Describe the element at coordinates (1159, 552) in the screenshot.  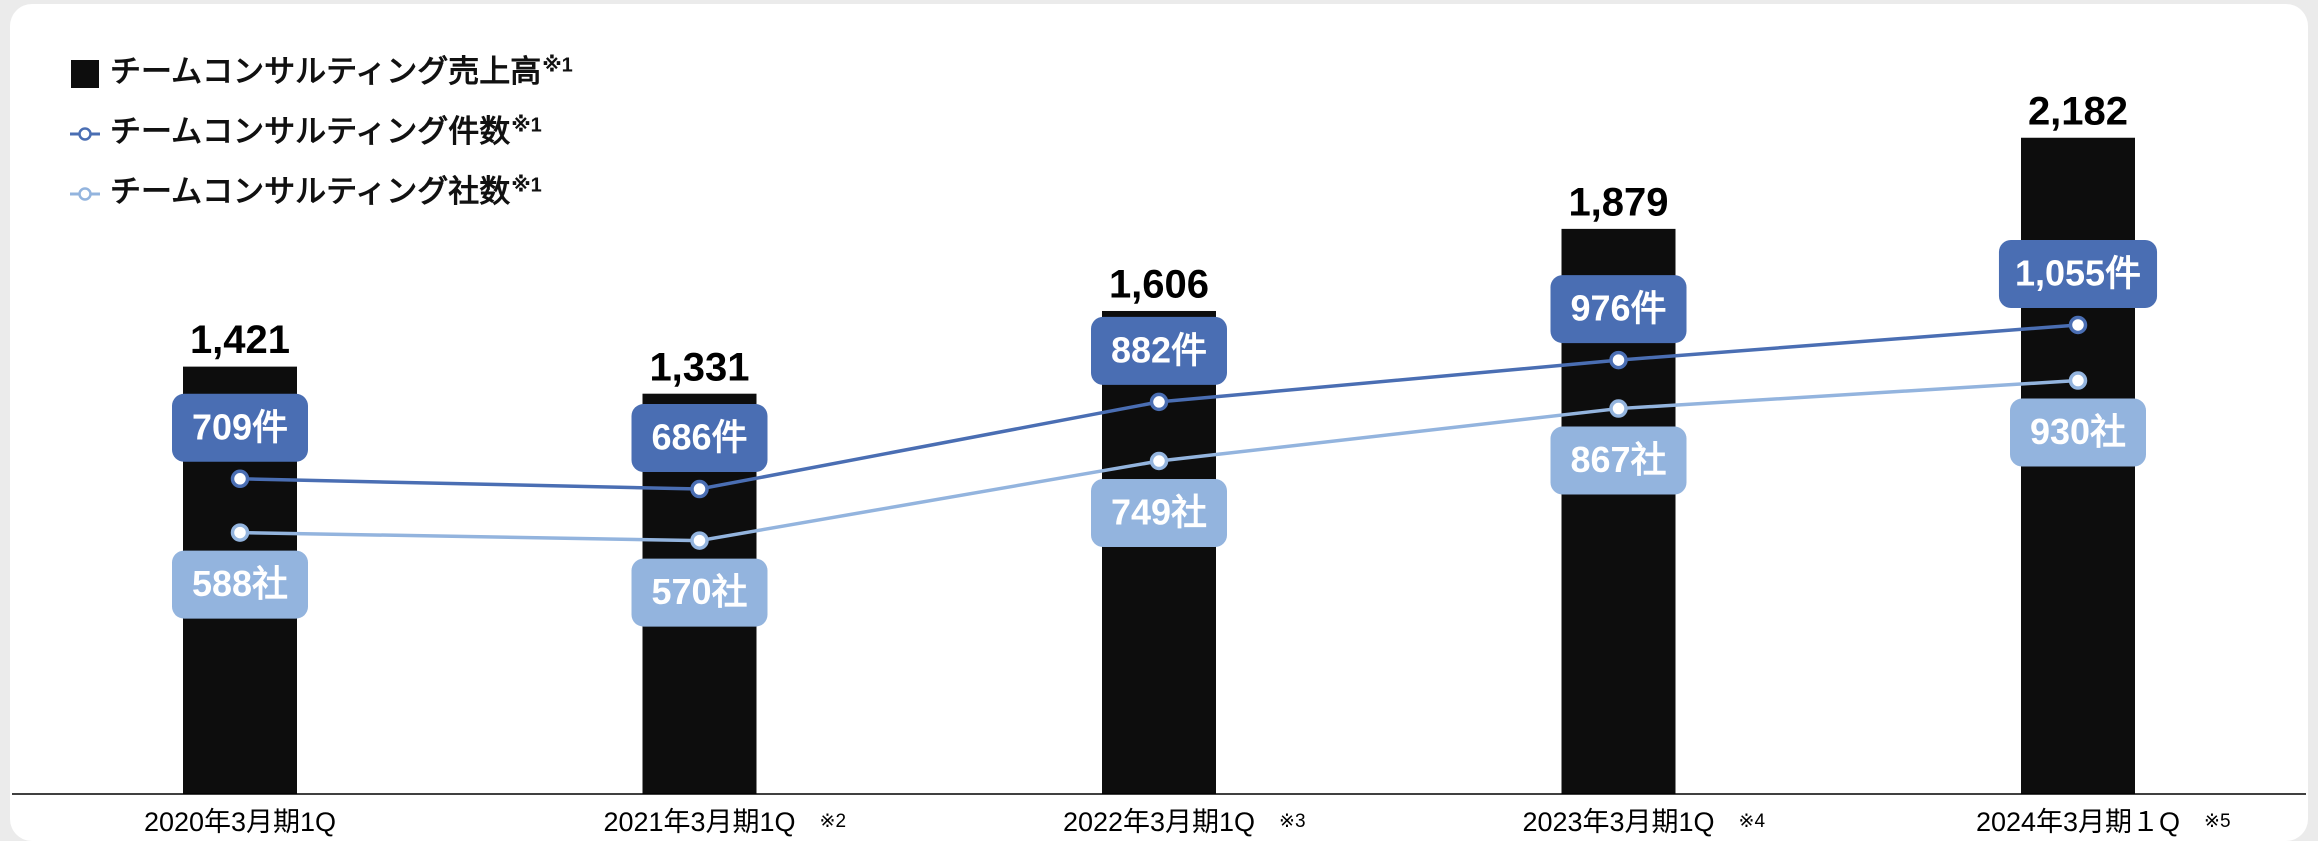
I see `bar` at that location.